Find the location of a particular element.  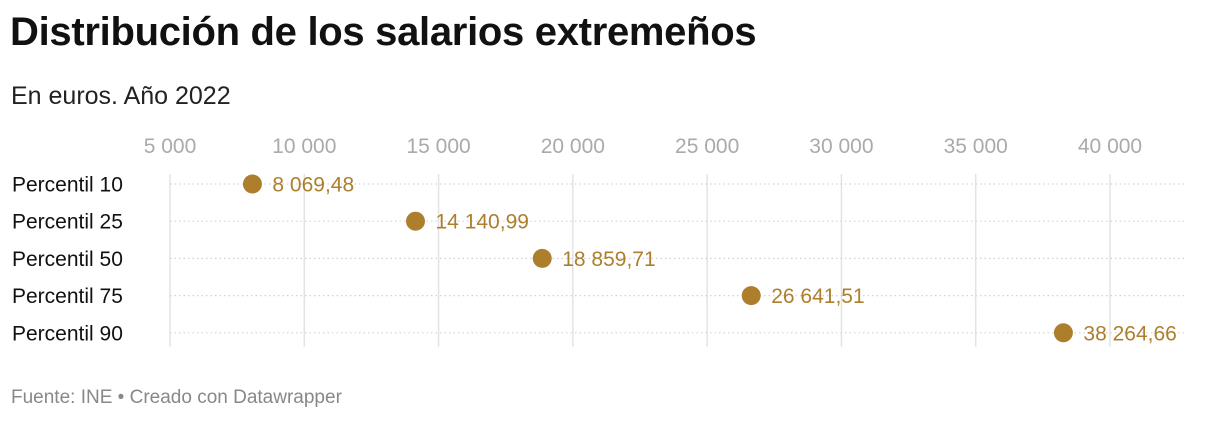

category-label: Percentil 75 is located at coordinates (67, 296).